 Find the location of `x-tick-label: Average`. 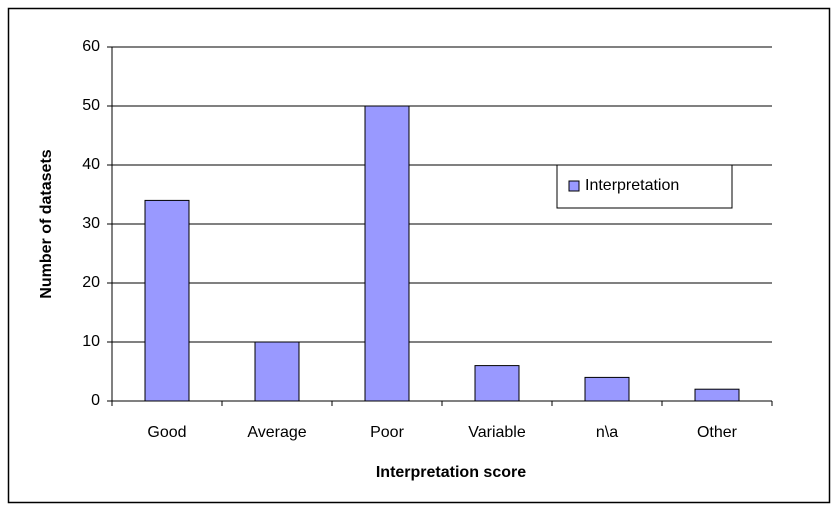

x-tick-label: Average is located at coordinates (276, 432).